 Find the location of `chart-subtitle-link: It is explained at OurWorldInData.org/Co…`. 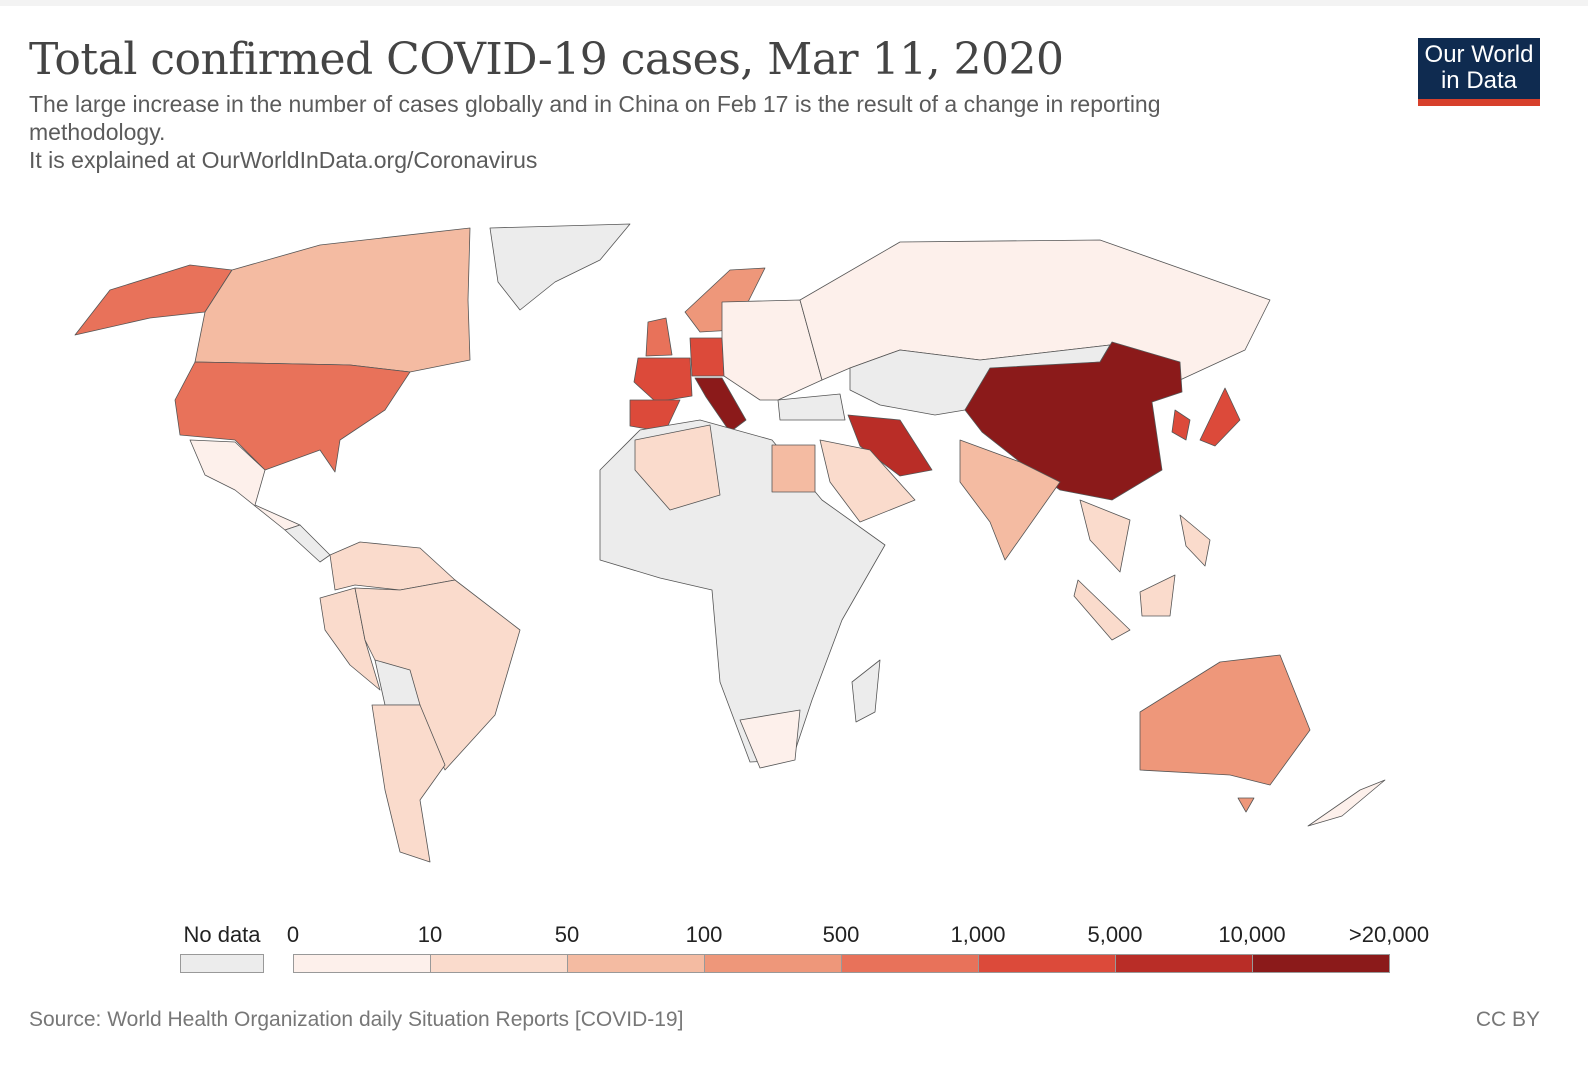

chart-subtitle-link: It is explained at OurWorldInData.org/Co… is located at coordinates (283, 160).